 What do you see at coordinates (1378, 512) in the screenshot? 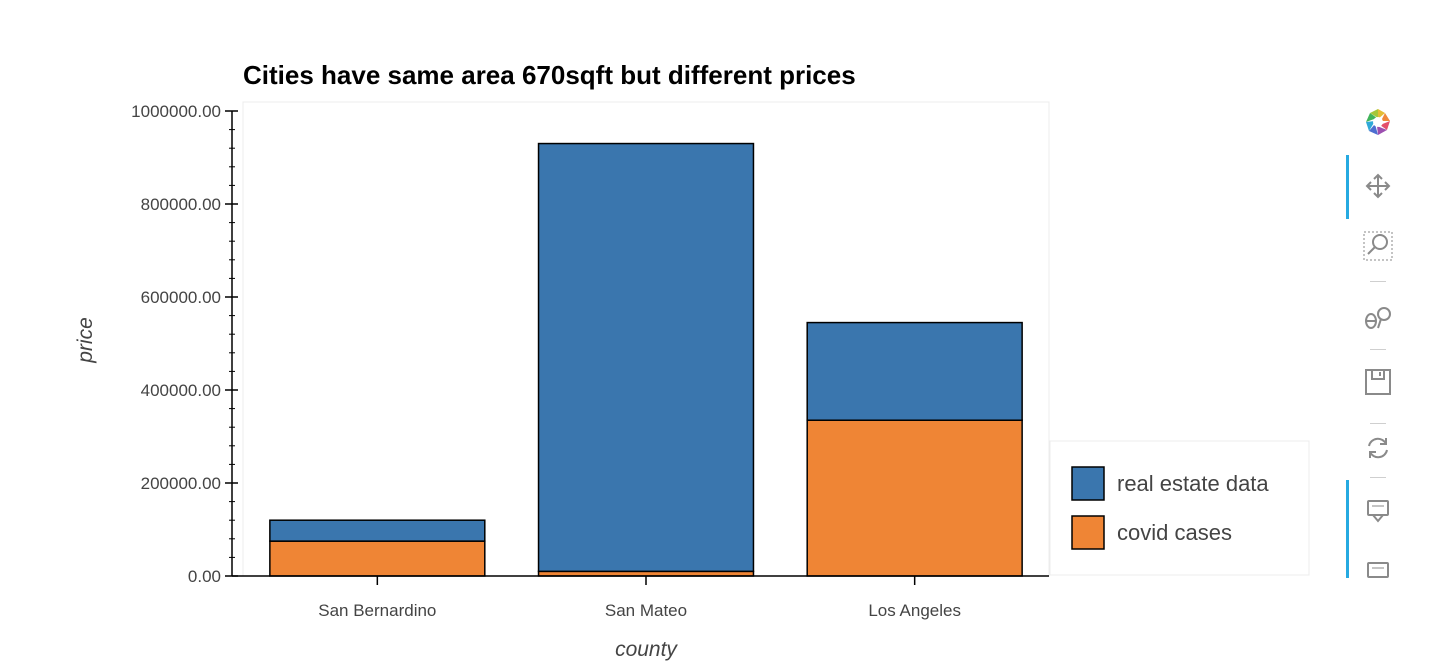
I see `hover-icon` at bounding box center [1378, 512].